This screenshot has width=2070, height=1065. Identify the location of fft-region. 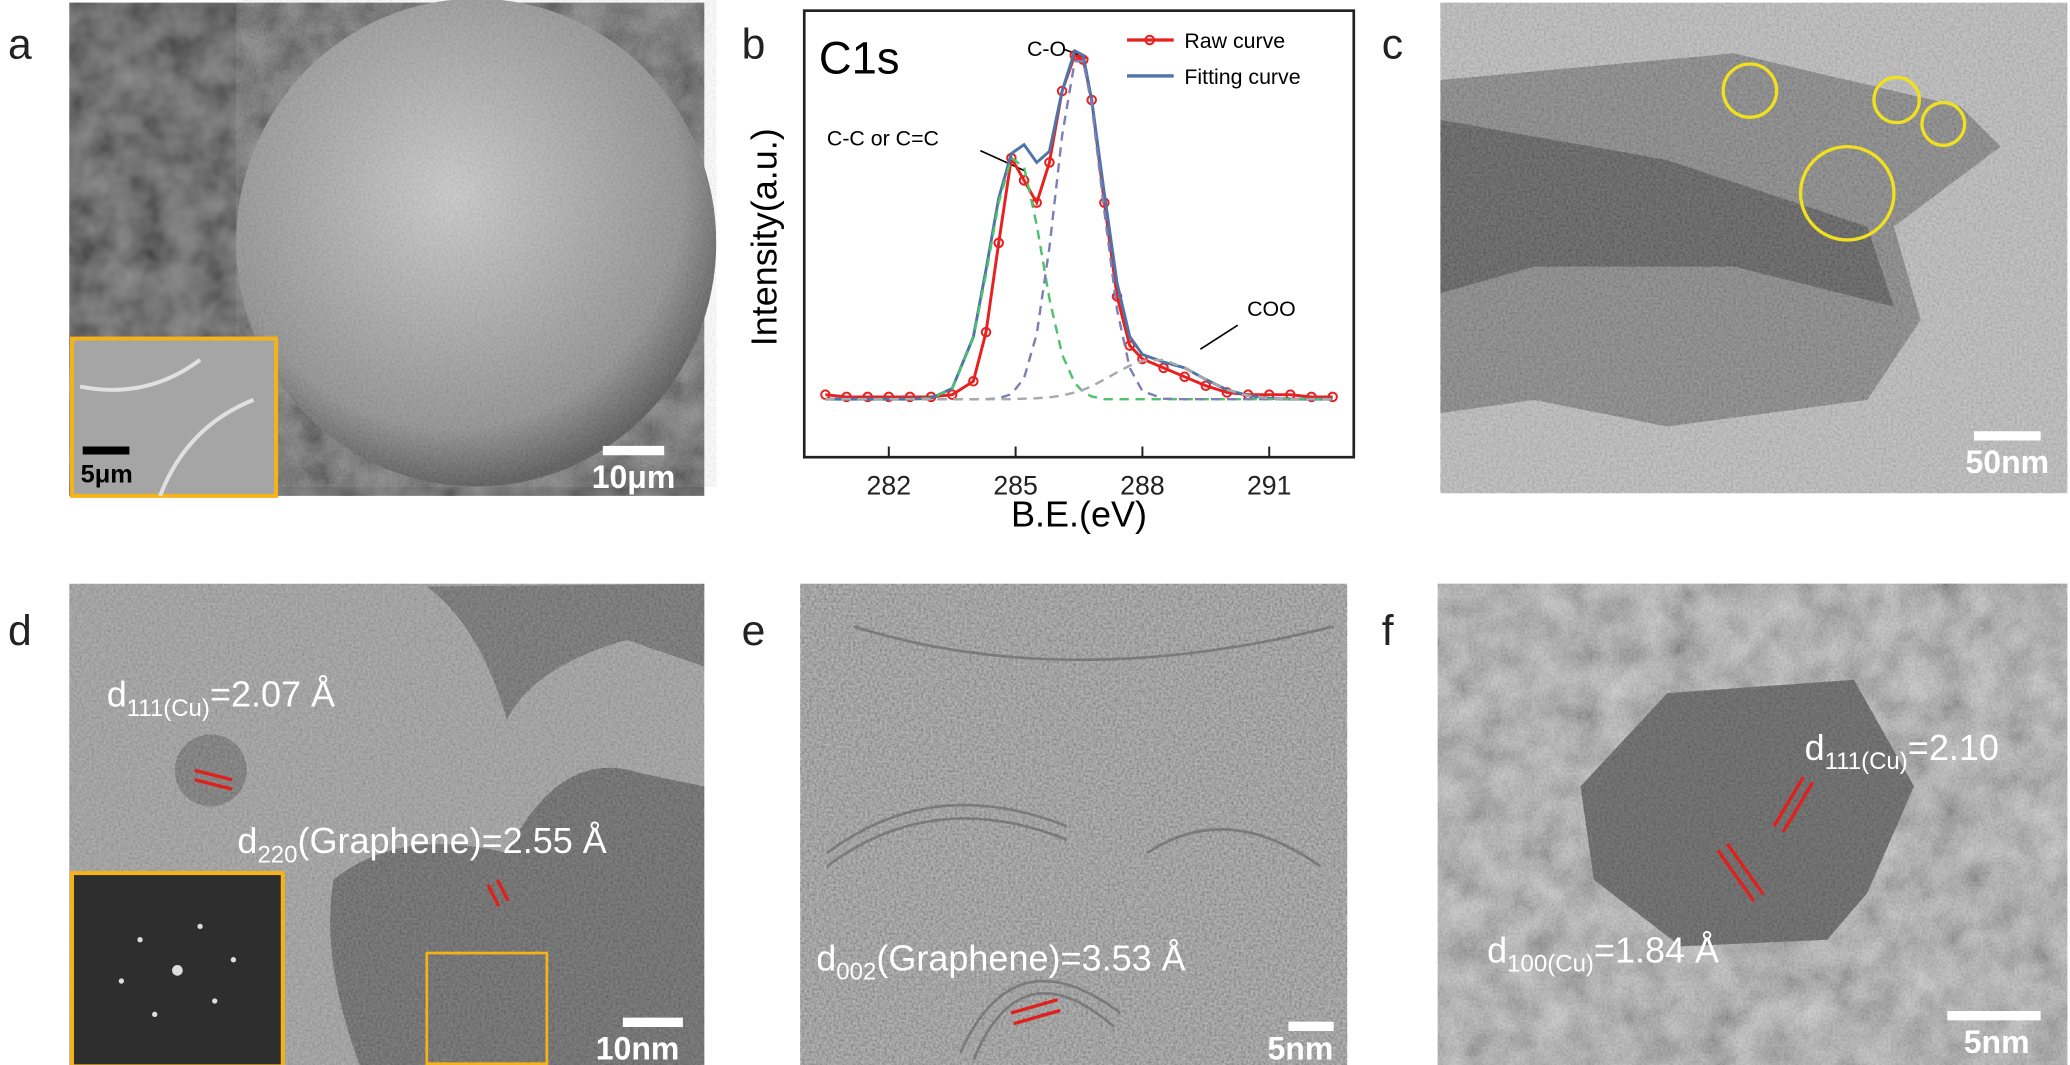
(487, 1008).